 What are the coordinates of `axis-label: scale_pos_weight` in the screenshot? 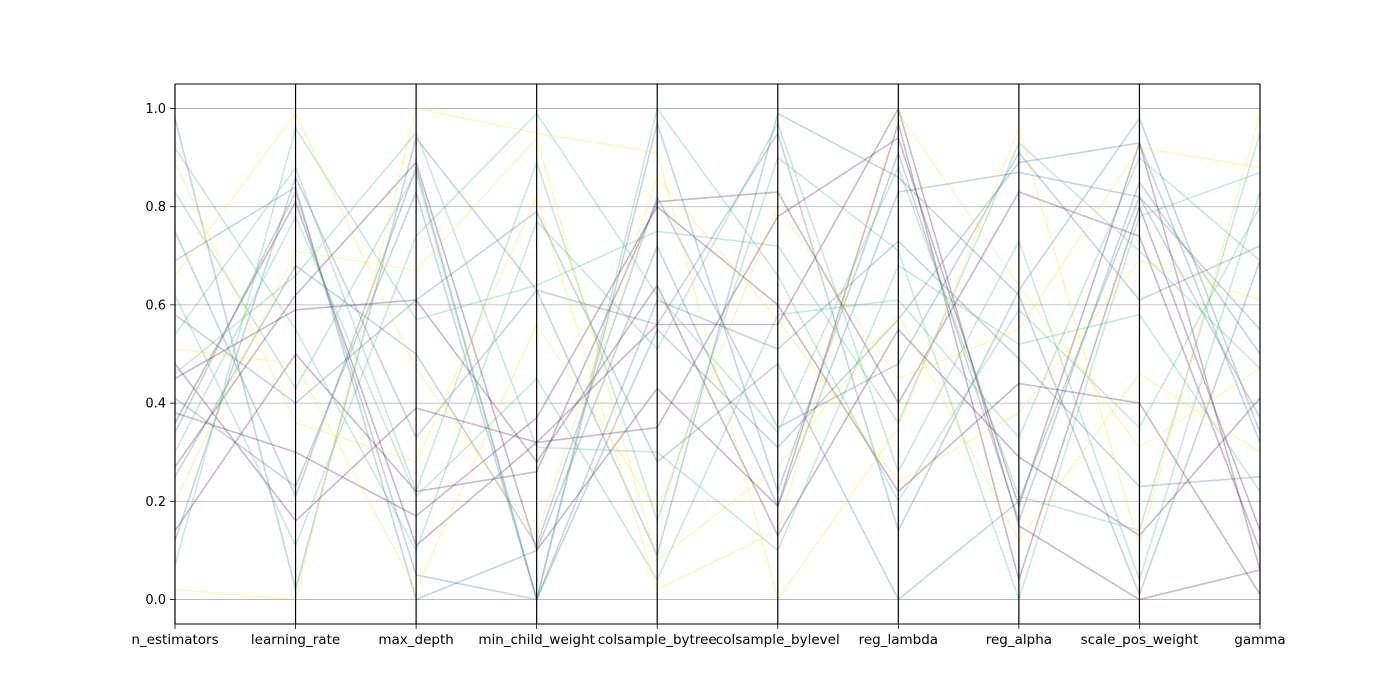 It's located at (1140, 640).